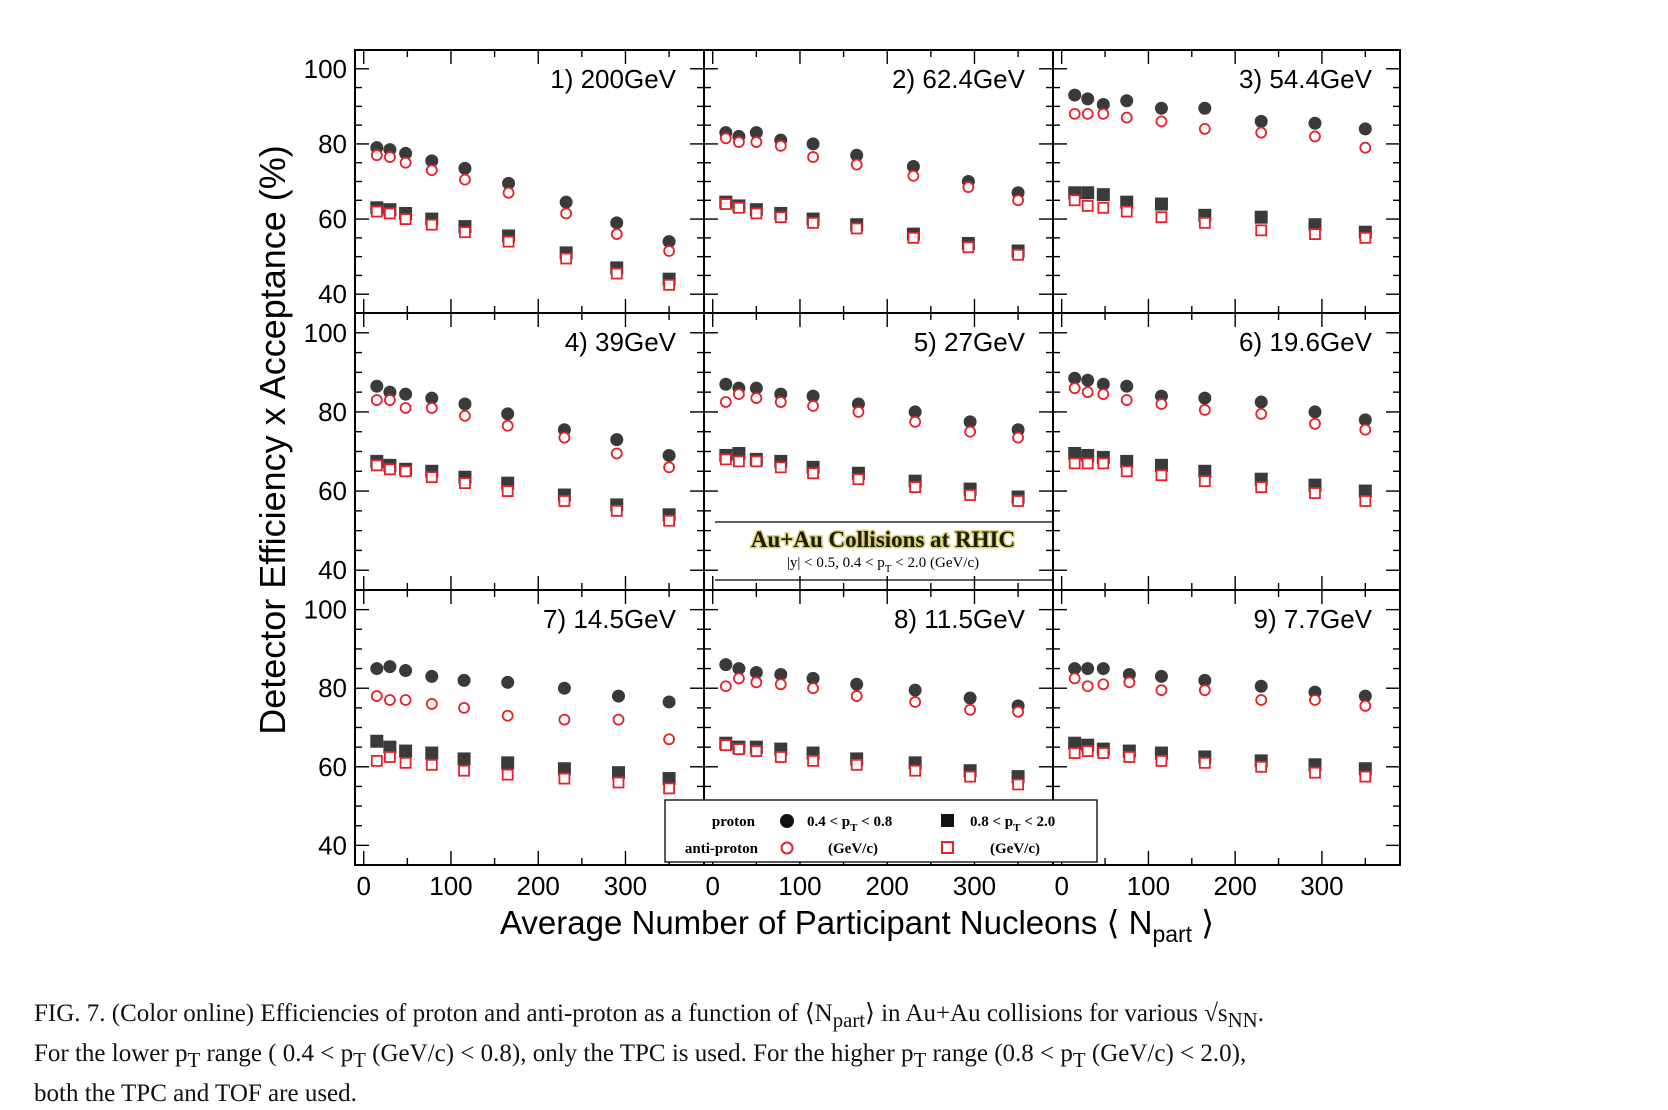  What do you see at coordinates (734, 822) in the screenshot?
I see `legend-label-proton: proton` at bounding box center [734, 822].